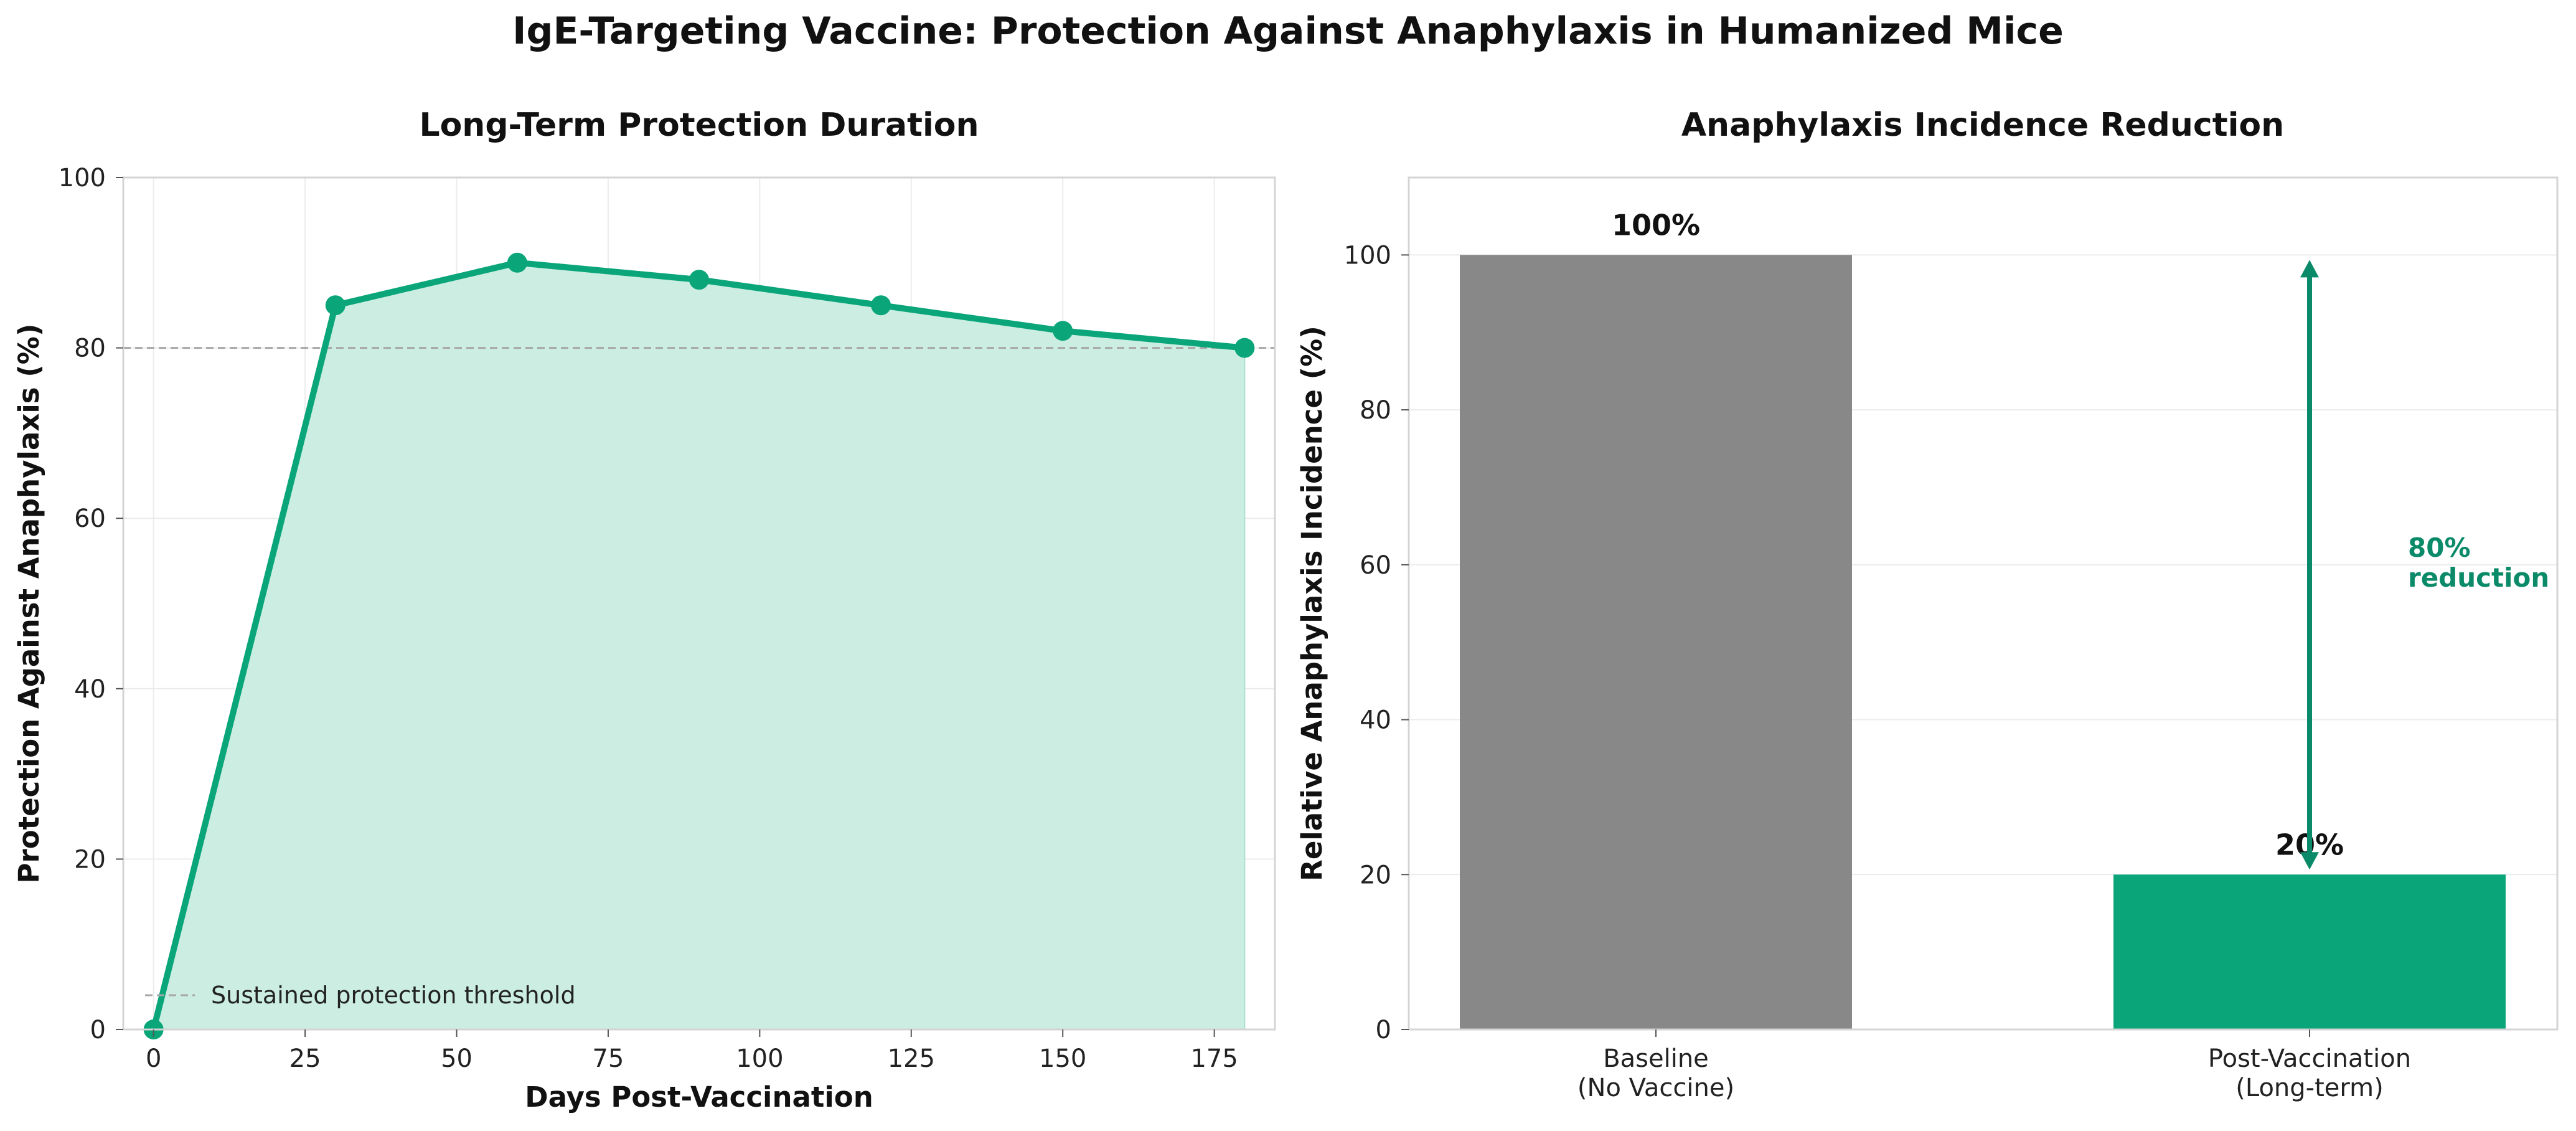  I want to click on legend-threshold-label: Sustained protection threshold, so click(393, 995).